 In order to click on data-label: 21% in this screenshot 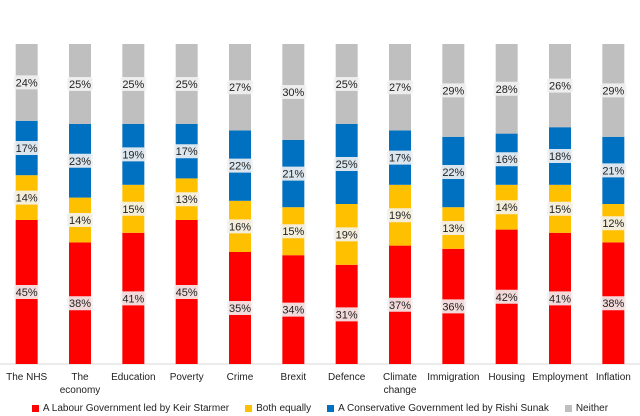, I will do `click(293, 173)`.